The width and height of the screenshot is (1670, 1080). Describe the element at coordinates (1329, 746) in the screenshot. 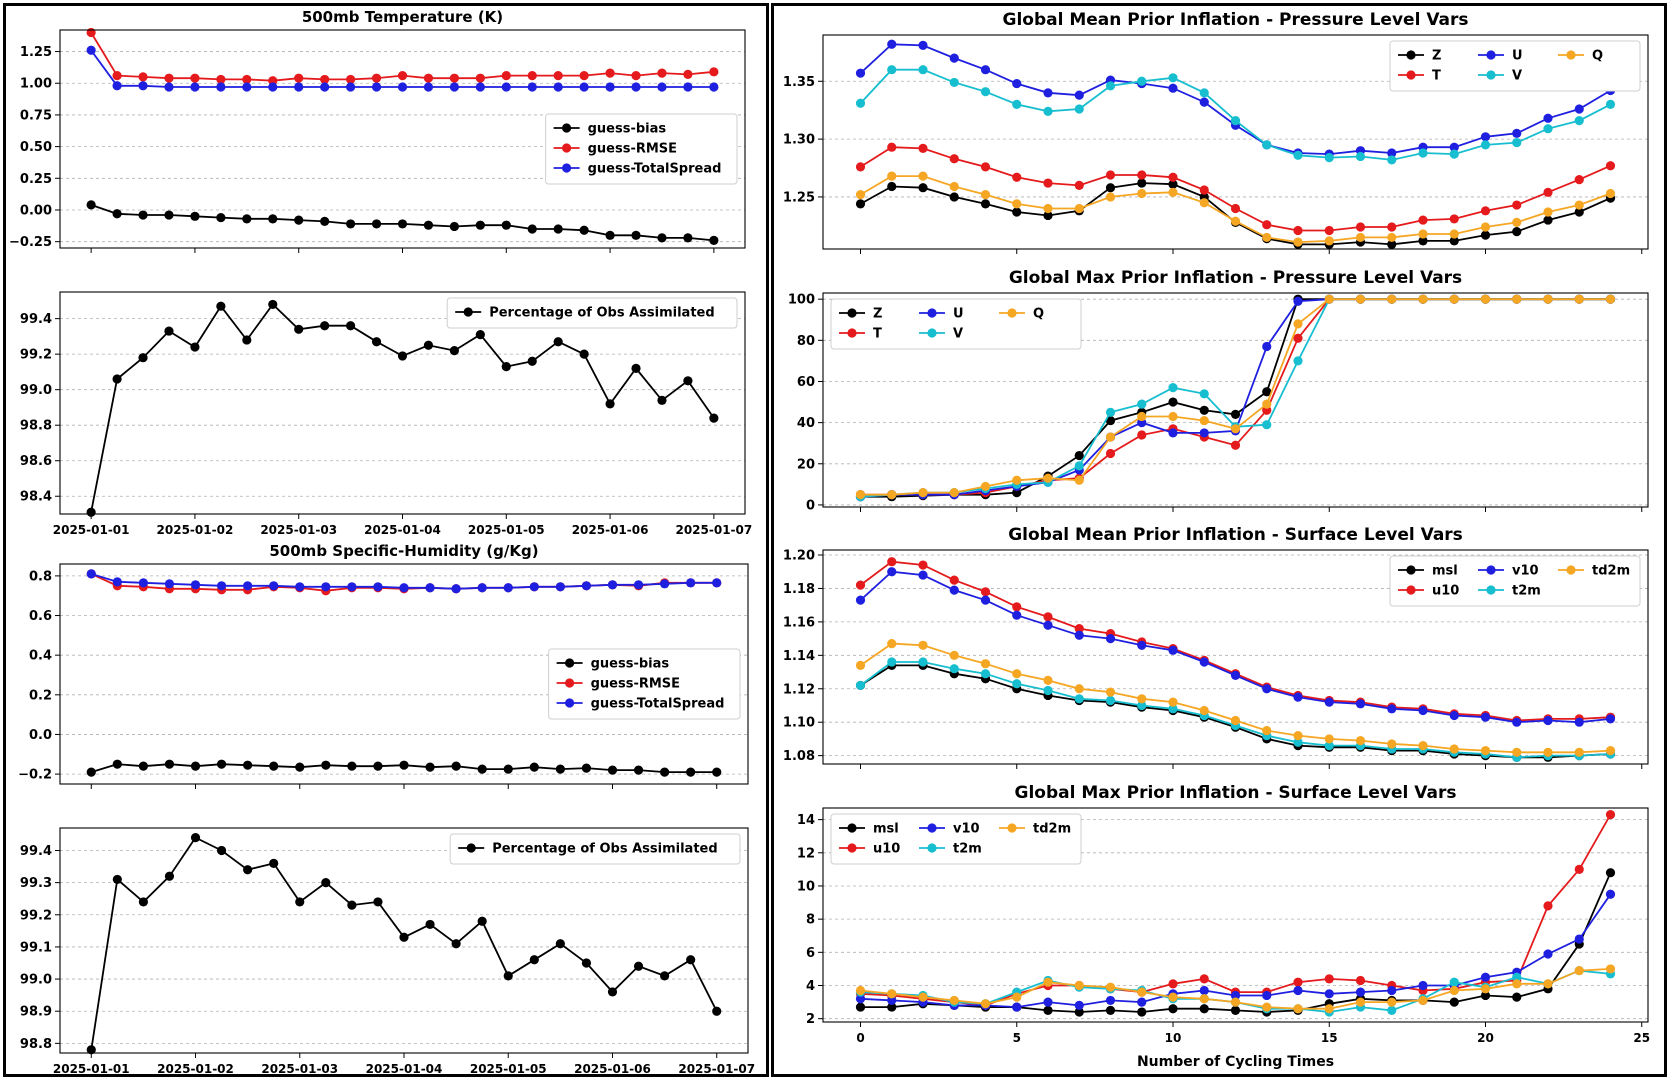

I see `data-point-t2m` at that location.